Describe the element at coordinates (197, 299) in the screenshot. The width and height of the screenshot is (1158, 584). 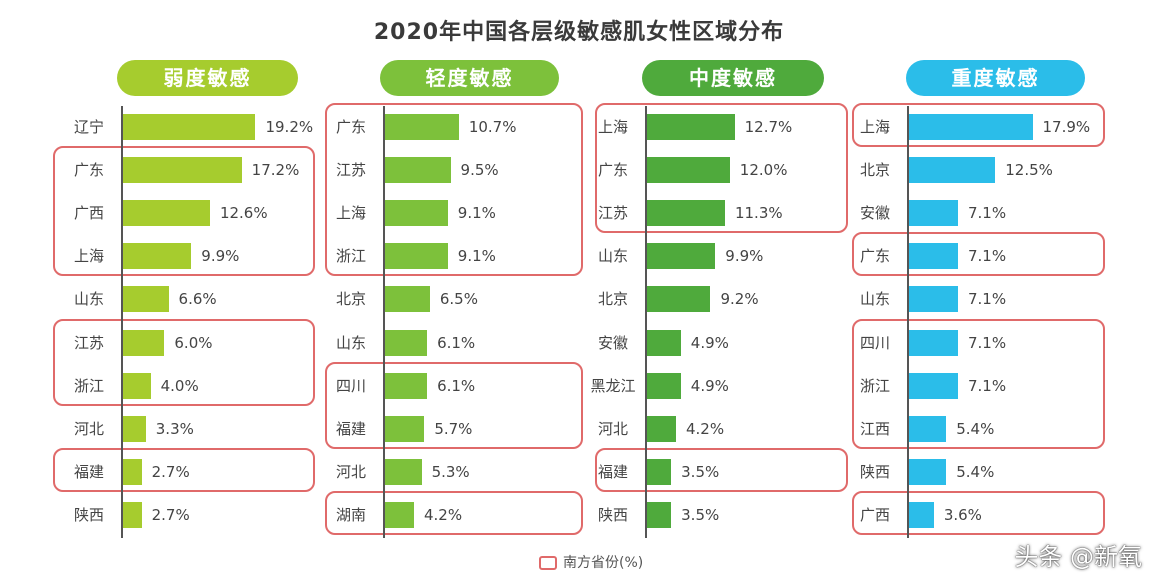
I see `data-label: 6.6%` at that location.